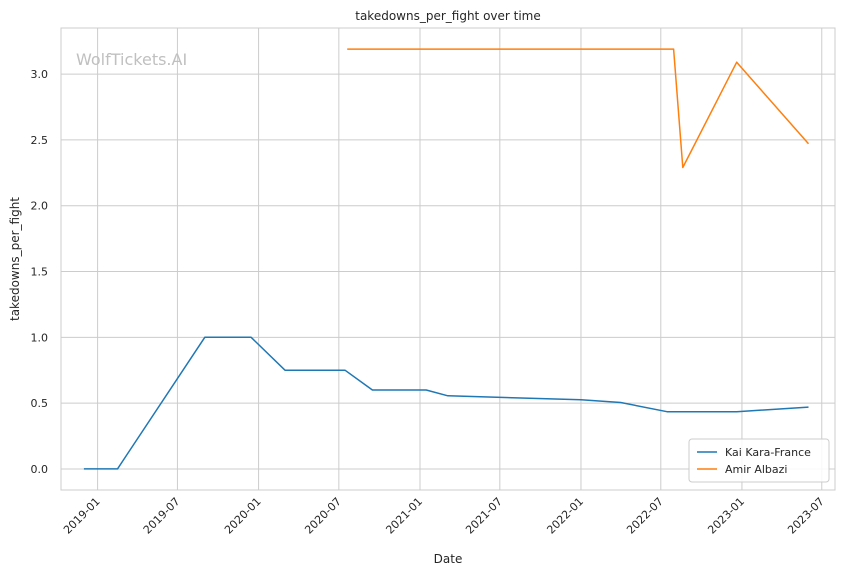  I want to click on y-tick-label: 0.5, so click(40, 403).